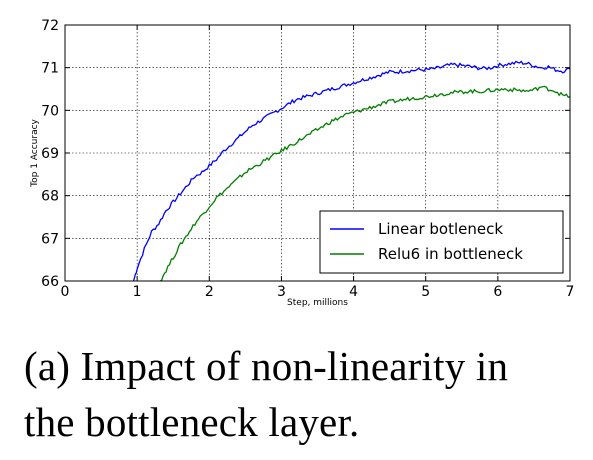 This screenshot has height=460, width=593. Describe the element at coordinates (50, 282) in the screenshot. I see `y-tick-label: 66` at that location.